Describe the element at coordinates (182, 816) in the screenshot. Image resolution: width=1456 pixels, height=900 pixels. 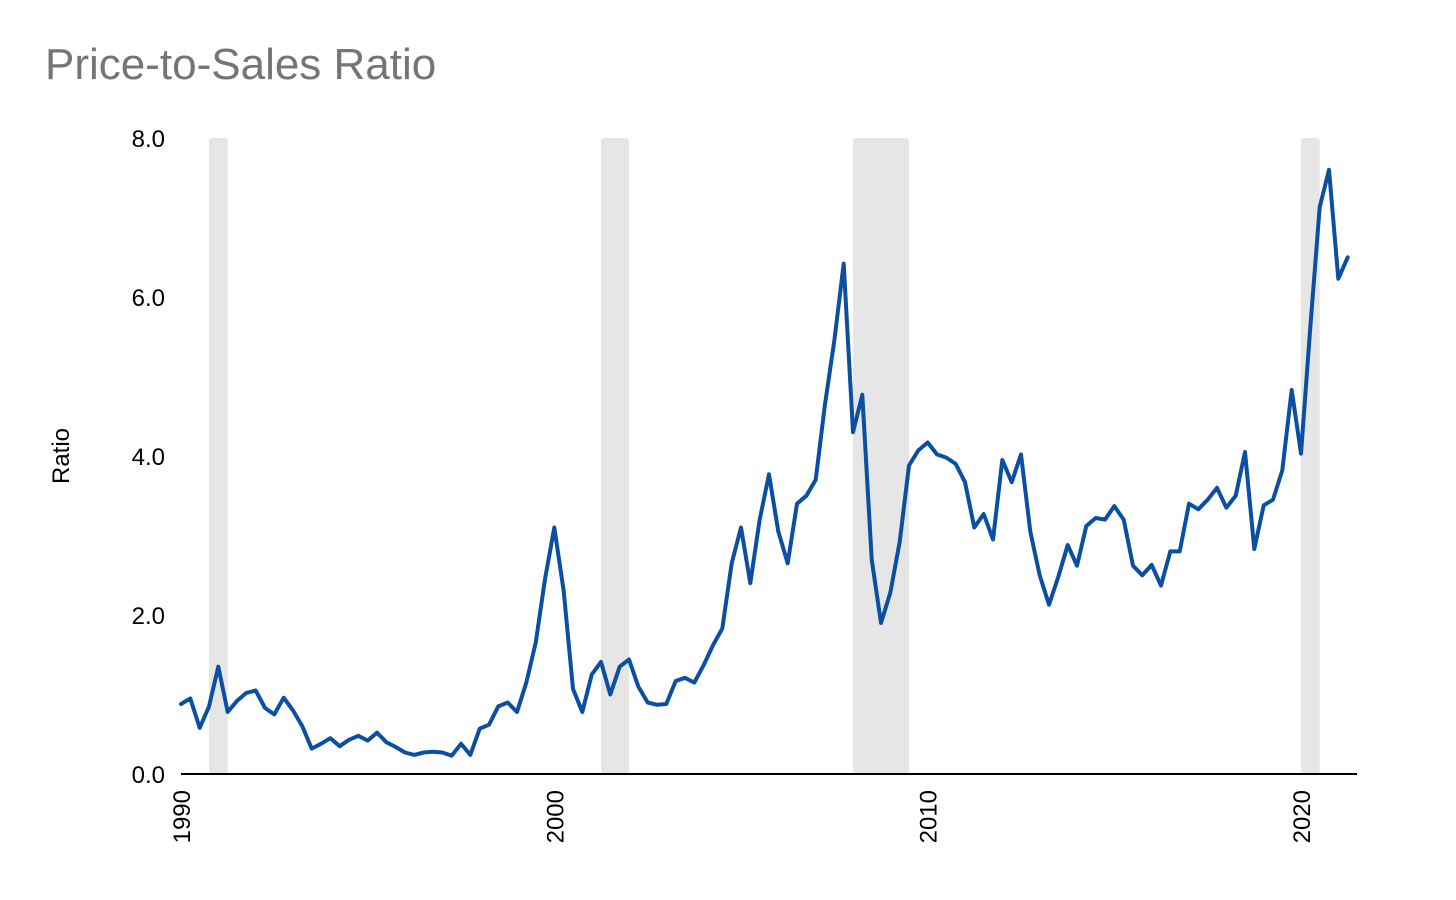
I see `x-tick-label: 1990` at that location.